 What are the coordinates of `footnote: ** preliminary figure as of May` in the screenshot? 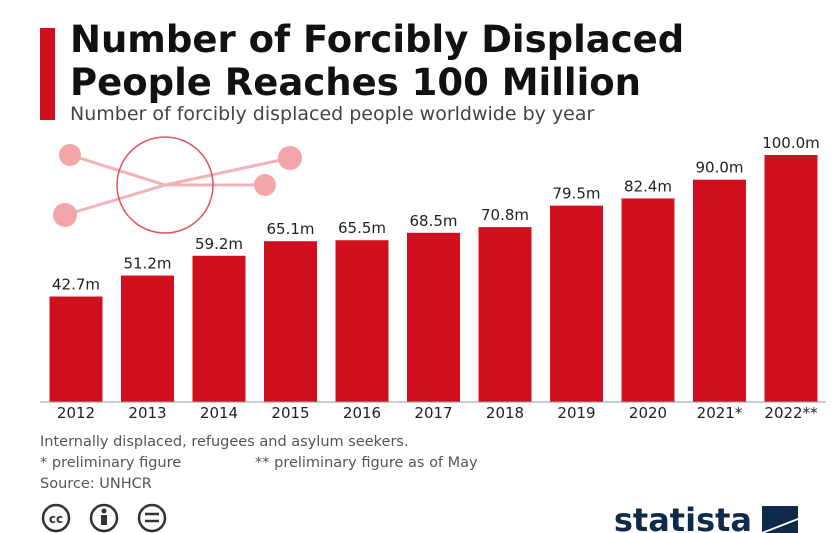 It's located at (366, 463).